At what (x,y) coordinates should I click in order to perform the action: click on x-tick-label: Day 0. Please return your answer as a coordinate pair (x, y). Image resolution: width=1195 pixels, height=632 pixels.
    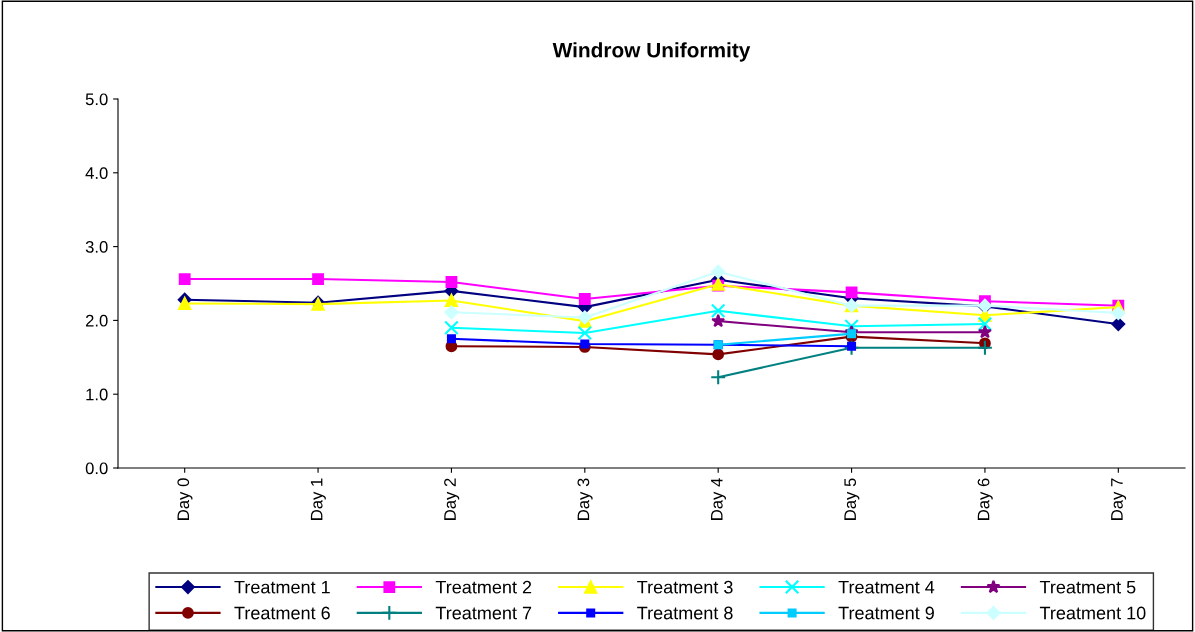
    Looking at the image, I should click on (185, 499).